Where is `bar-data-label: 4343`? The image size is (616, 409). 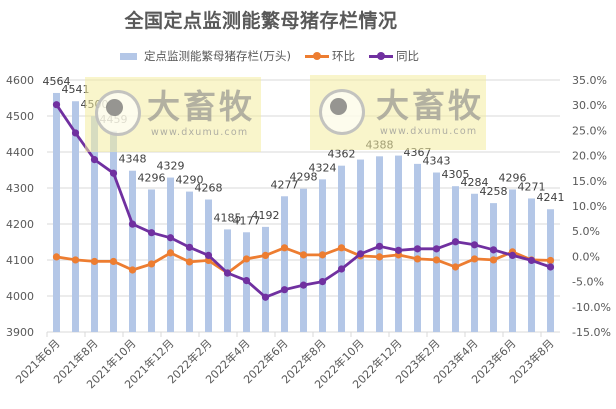
bar-data-label: 4343 is located at coordinates (437, 161).